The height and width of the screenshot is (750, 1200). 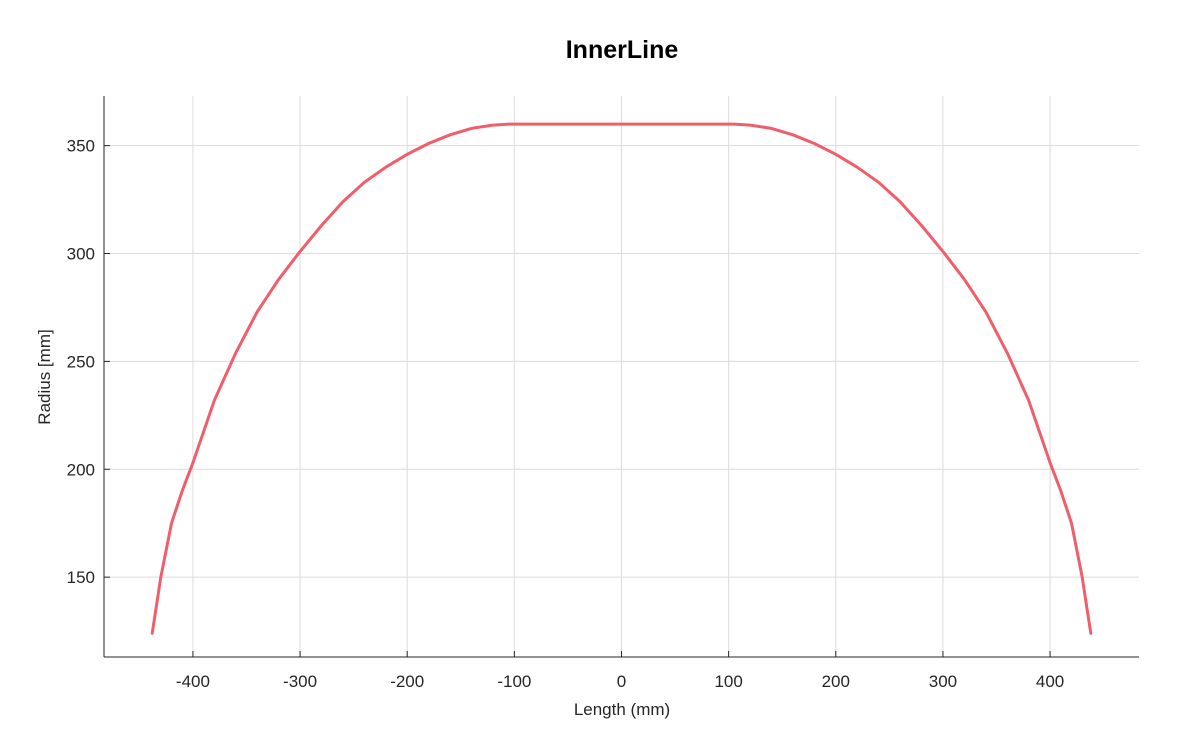 I want to click on x-axis-label: Length (mm), so click(x=622, y=709).